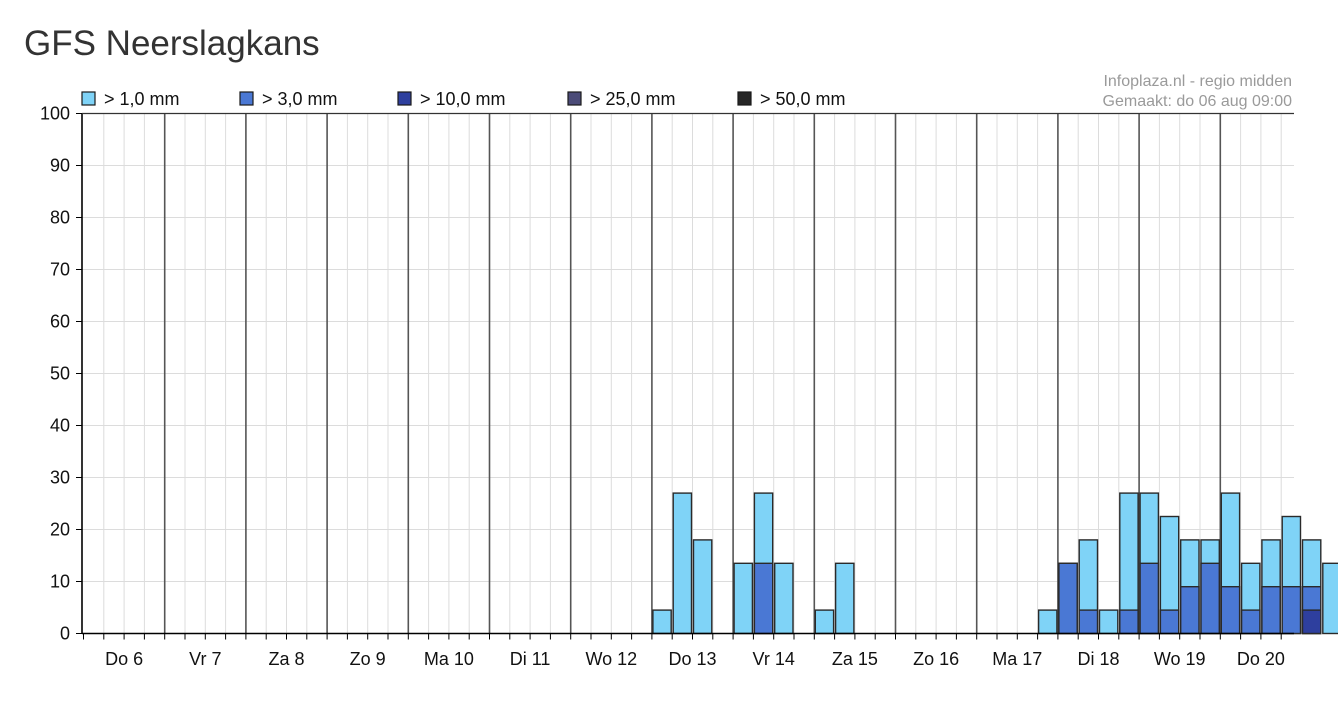  What do you see at coordinates (995, 563) in the screenshot?
I see `bars` at bounding box center [995, 563].